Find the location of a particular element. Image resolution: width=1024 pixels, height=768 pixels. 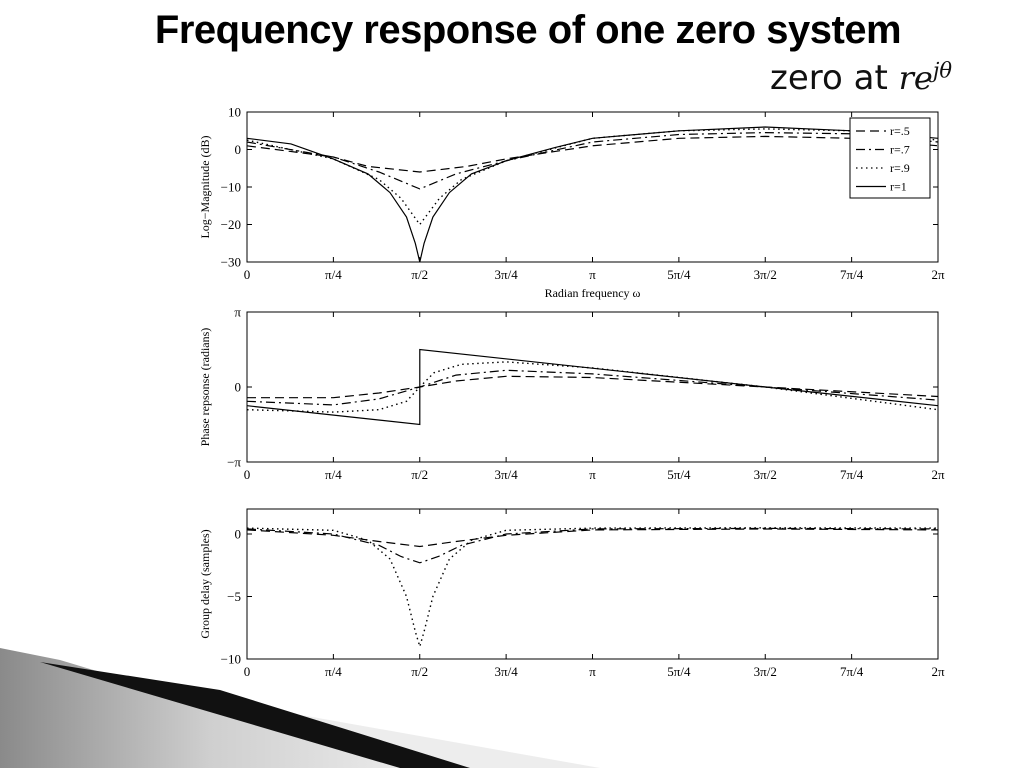

legend-box is located at coordinates (890, 158).